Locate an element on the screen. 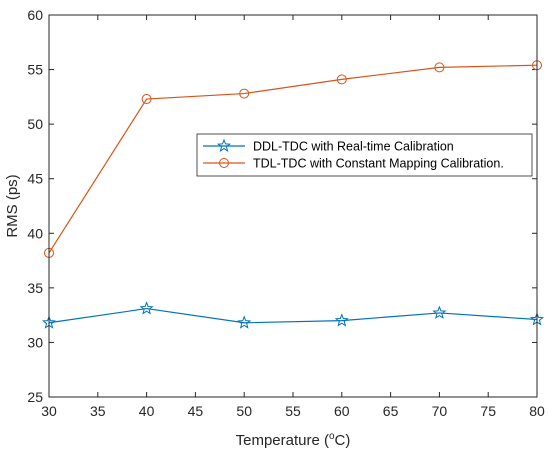  y-tick-label: 55 is located at coordinates (35, 70).